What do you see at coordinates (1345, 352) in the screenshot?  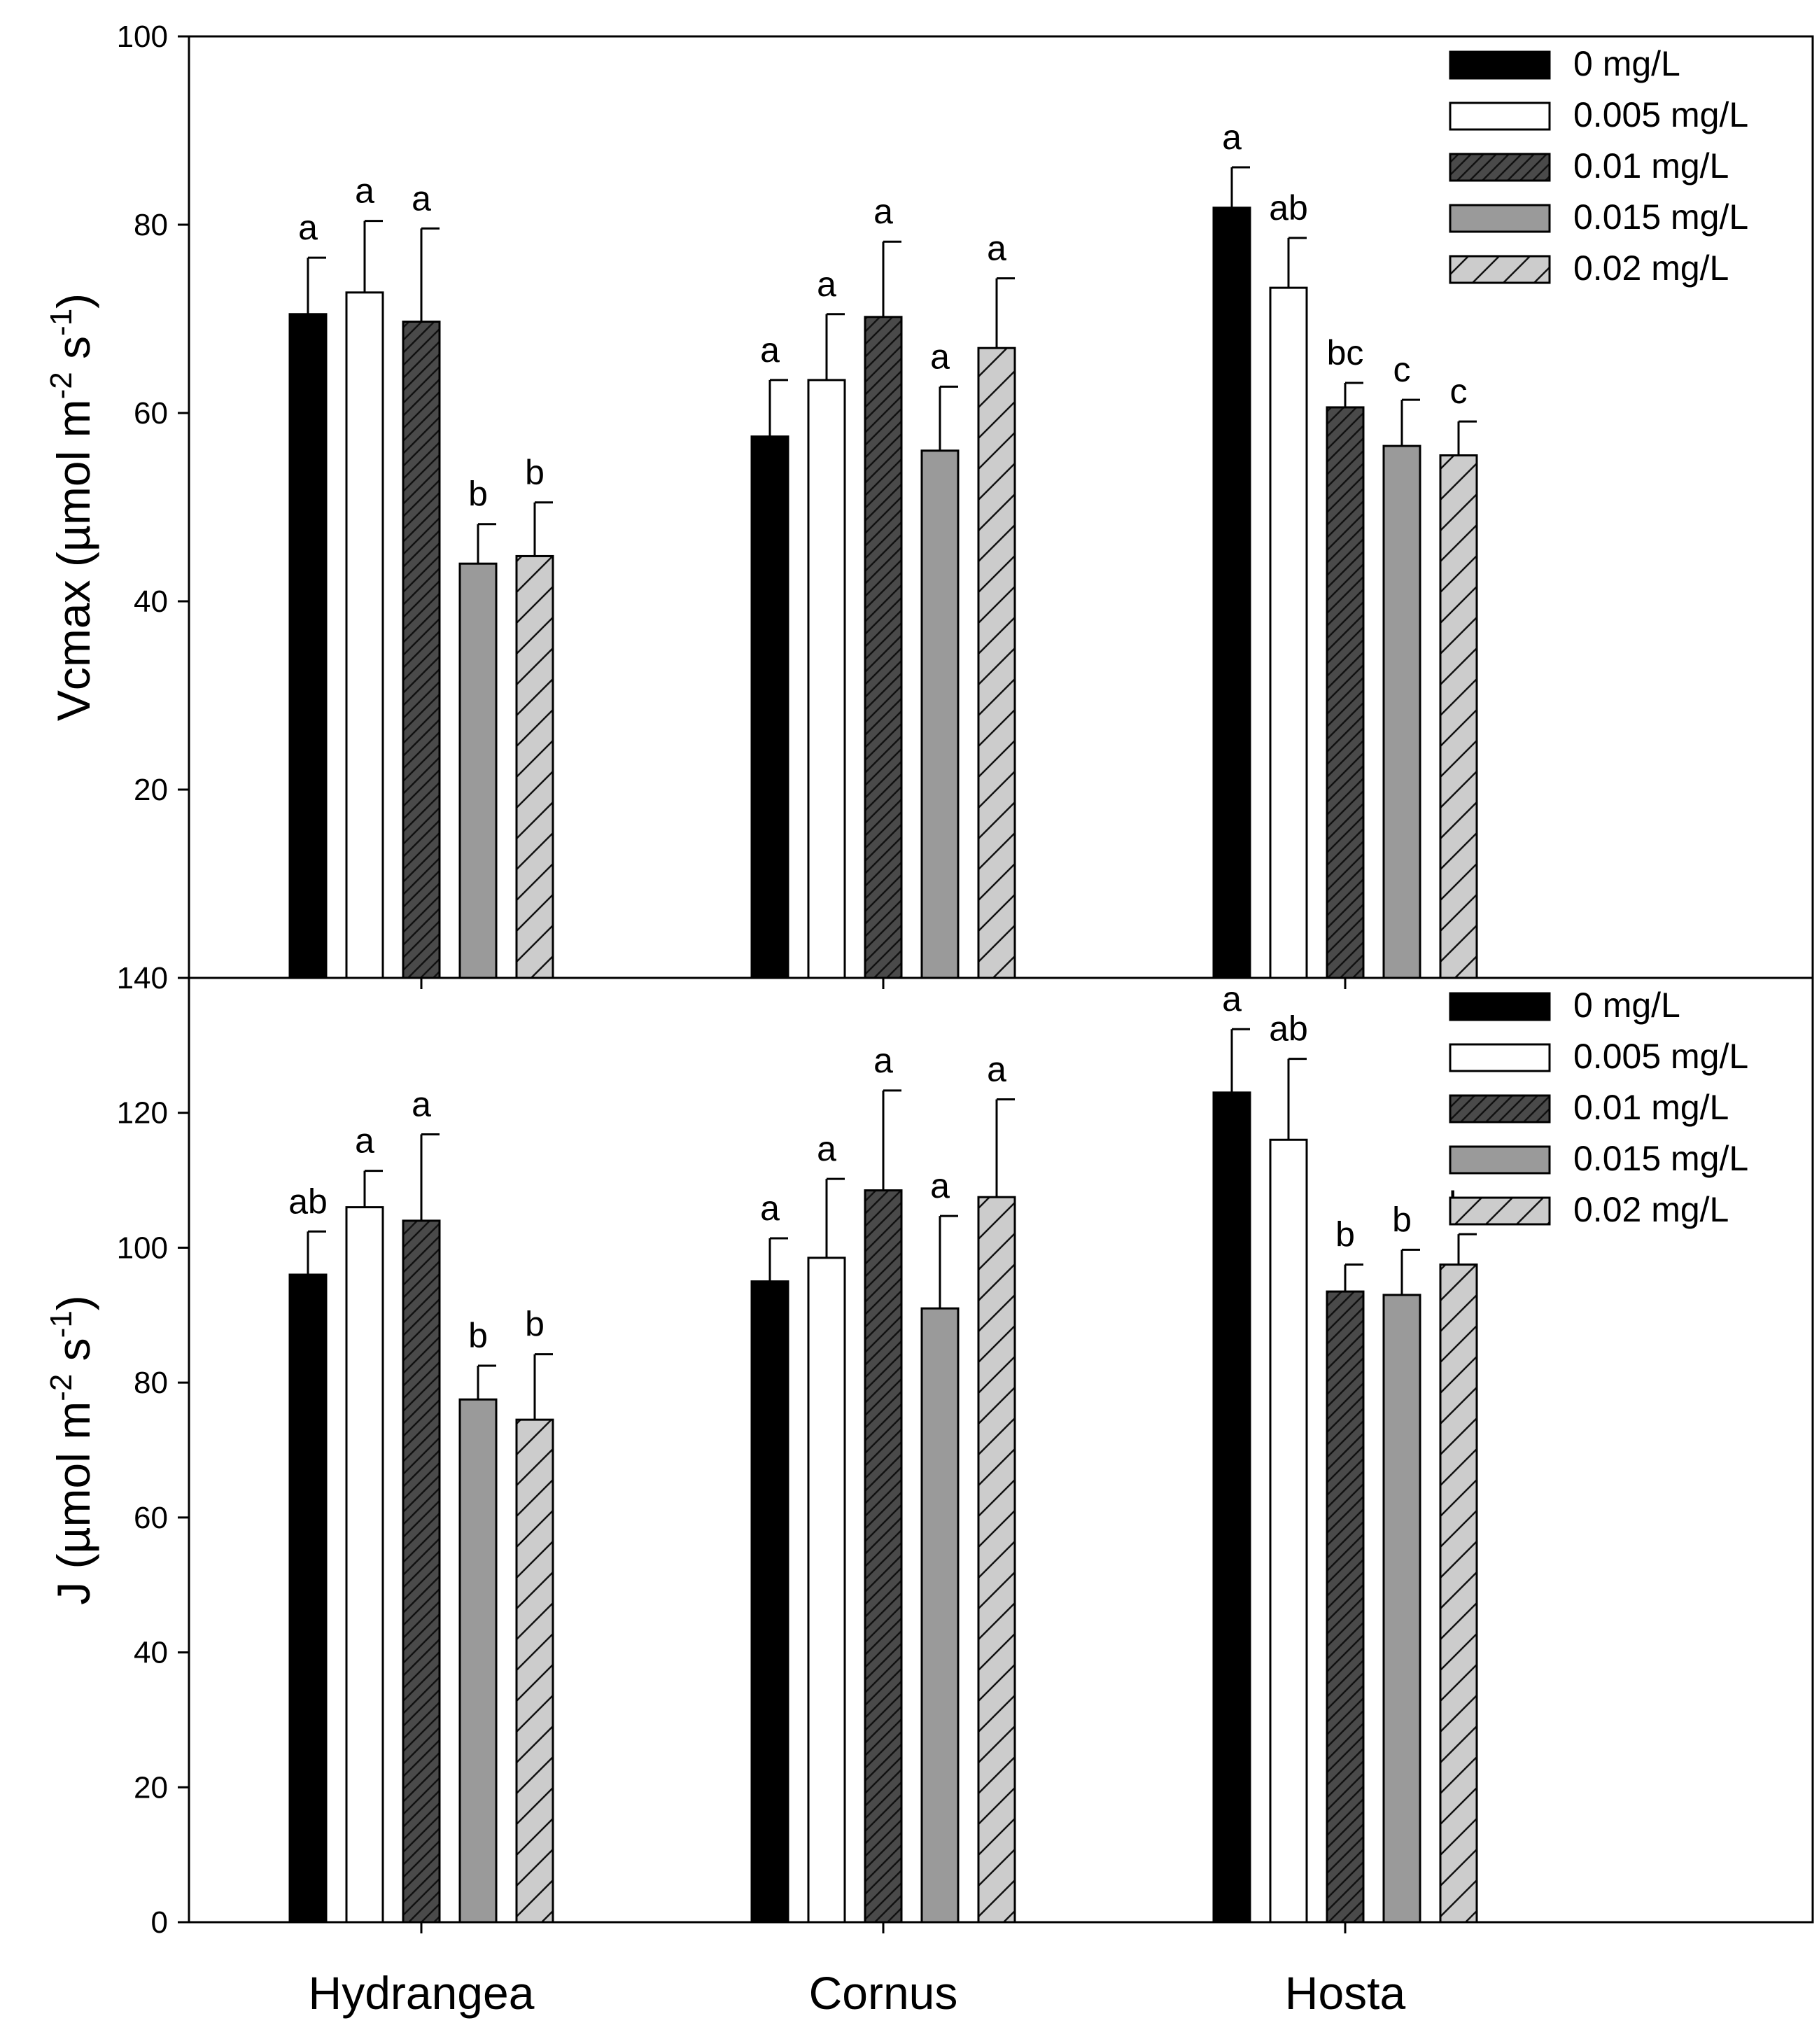 I see `significance-letter: bc` at bounding box center [1345, 352].